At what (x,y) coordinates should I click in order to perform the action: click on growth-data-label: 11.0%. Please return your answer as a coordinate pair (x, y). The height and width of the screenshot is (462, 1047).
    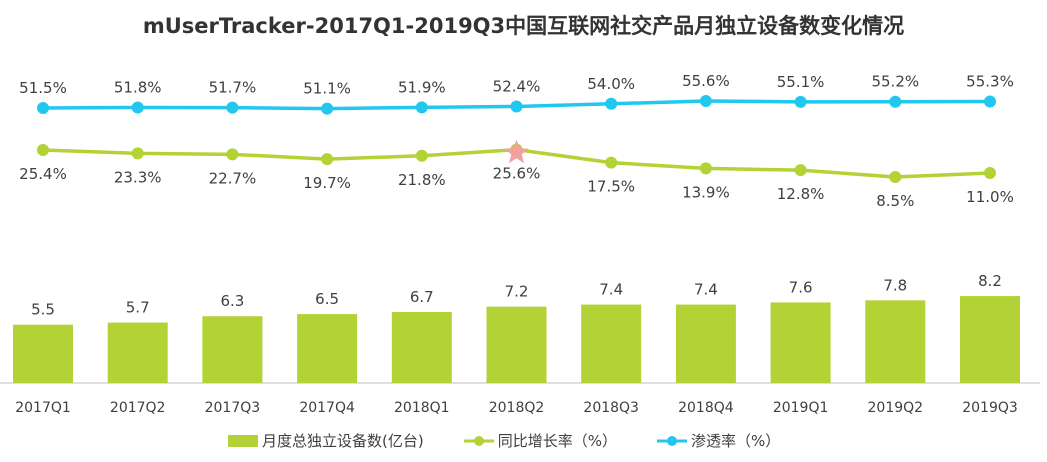
    Looking at the image, I should click on (990, 197).